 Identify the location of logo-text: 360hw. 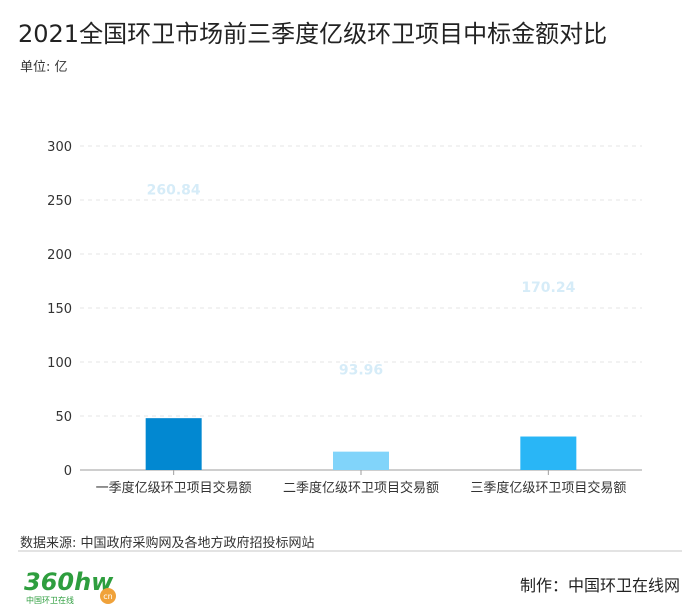
(69, 582).